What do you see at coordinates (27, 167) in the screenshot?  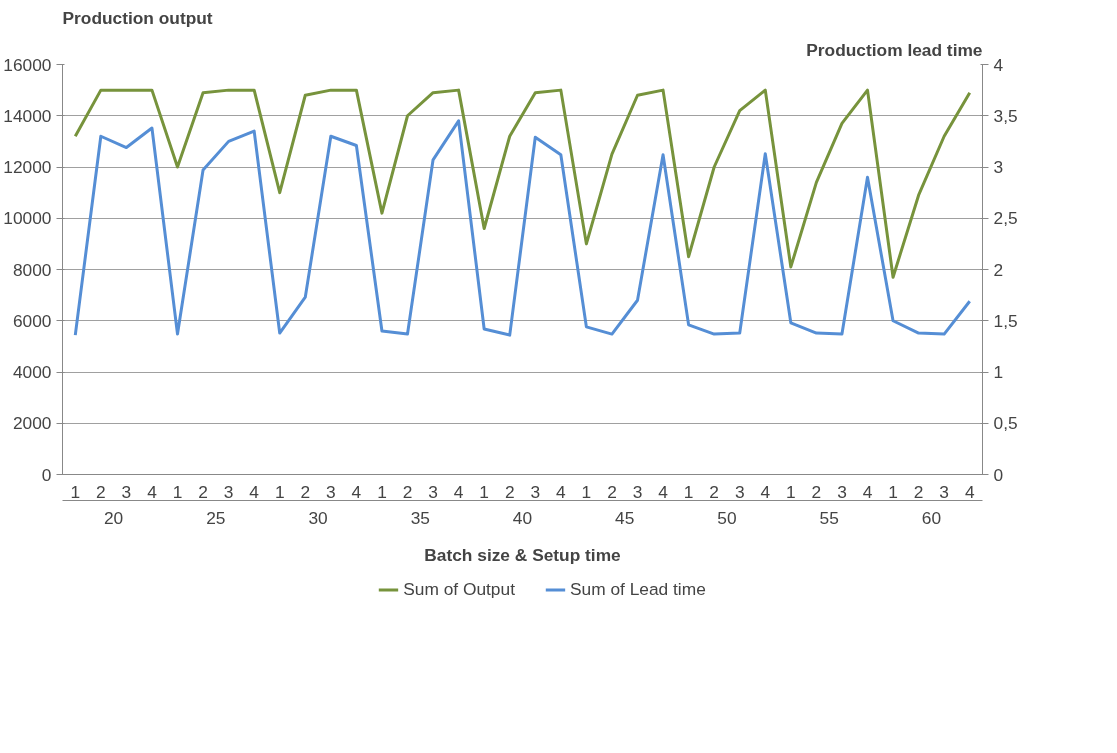 I see `y-tick-label: 12000` at bounding box center [27, 167].